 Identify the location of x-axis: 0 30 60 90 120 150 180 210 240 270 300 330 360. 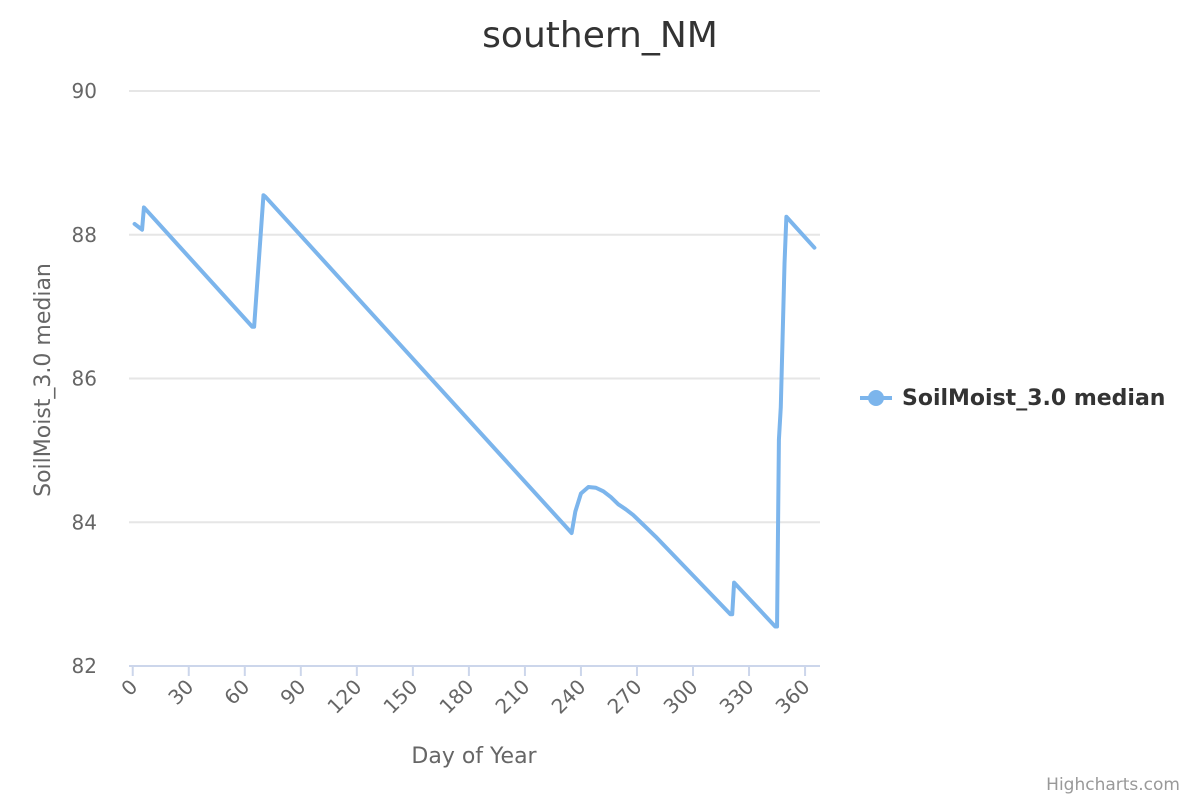
(468, 692).